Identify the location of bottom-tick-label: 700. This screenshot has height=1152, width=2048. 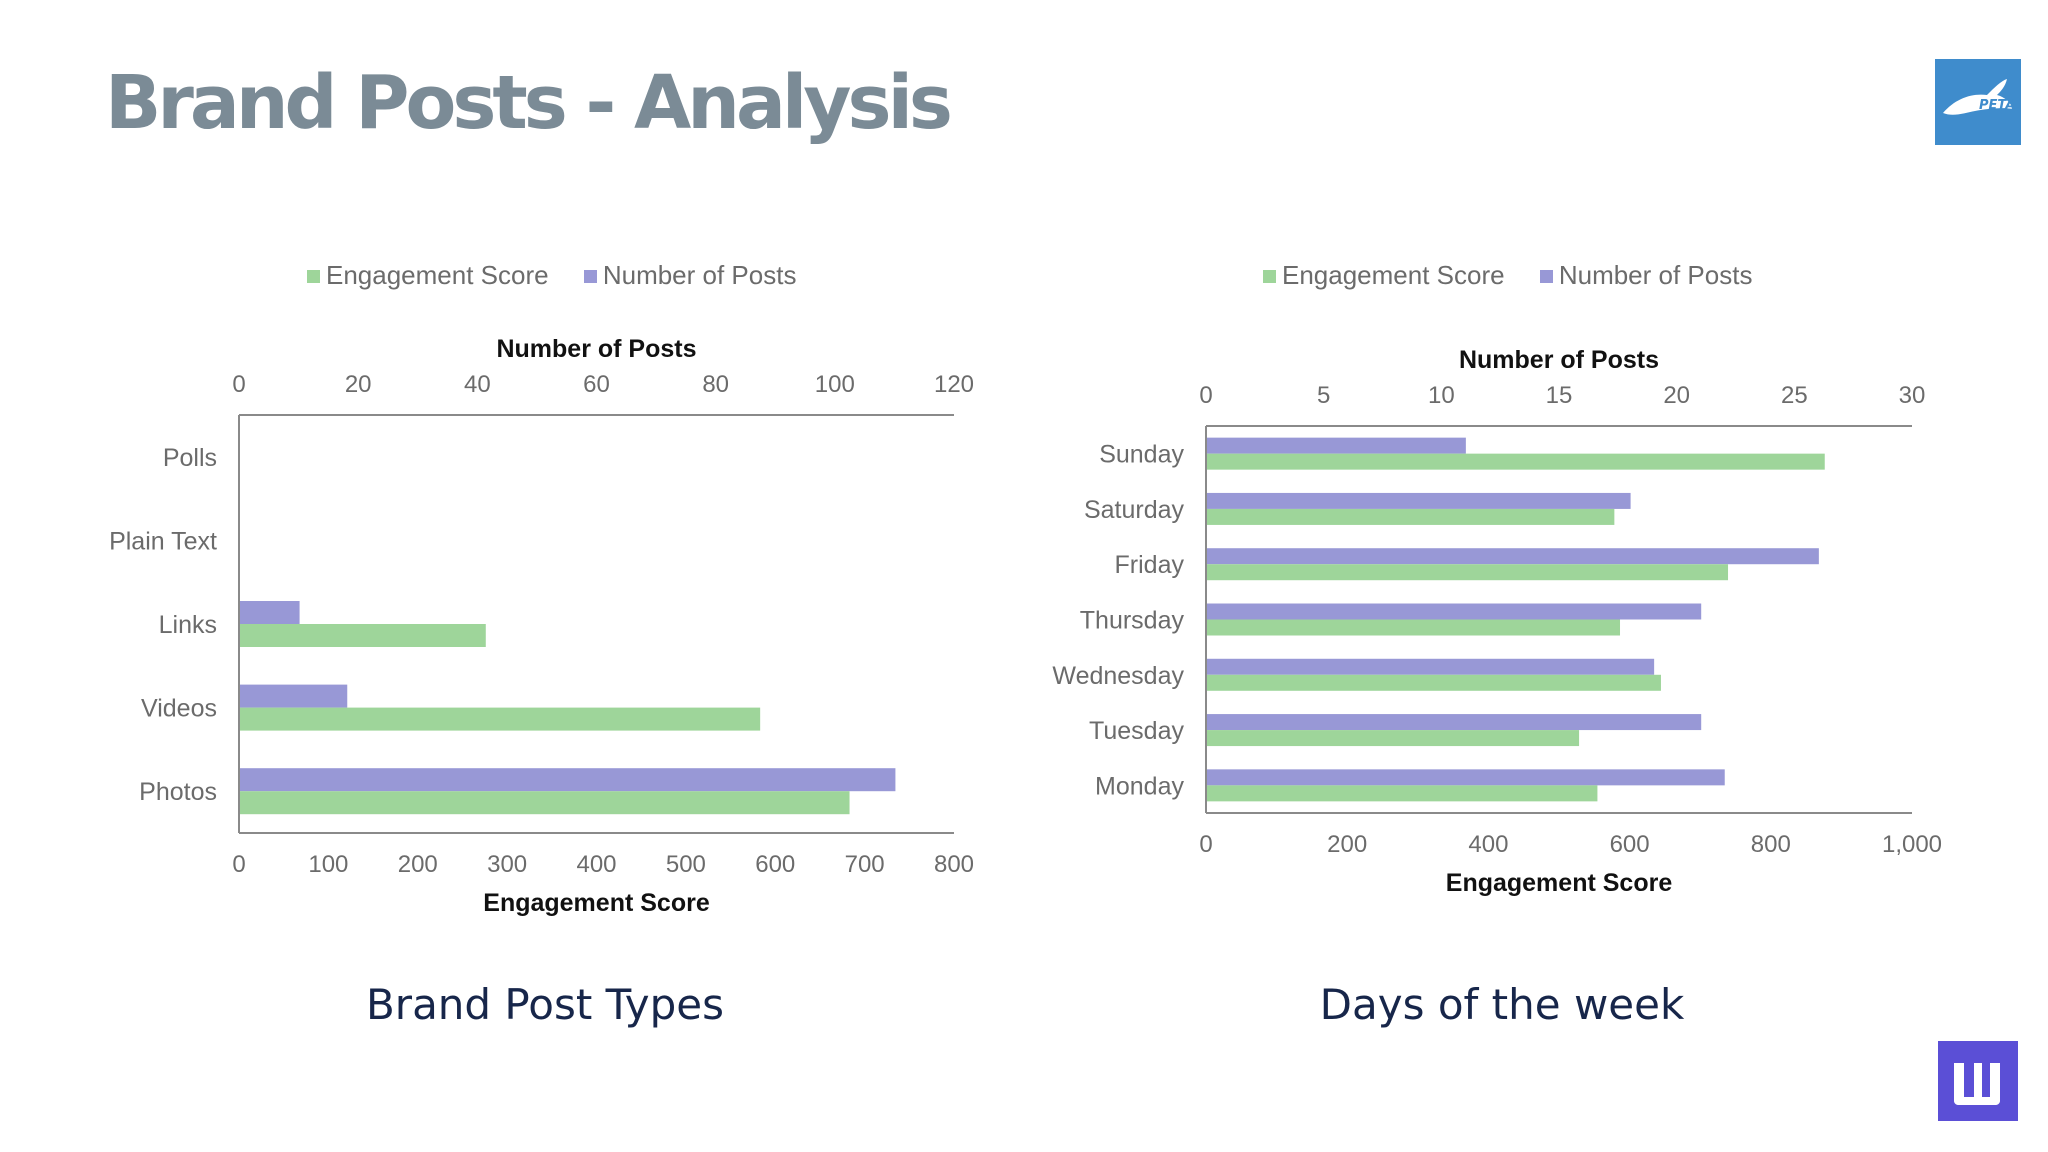
(865, 864).